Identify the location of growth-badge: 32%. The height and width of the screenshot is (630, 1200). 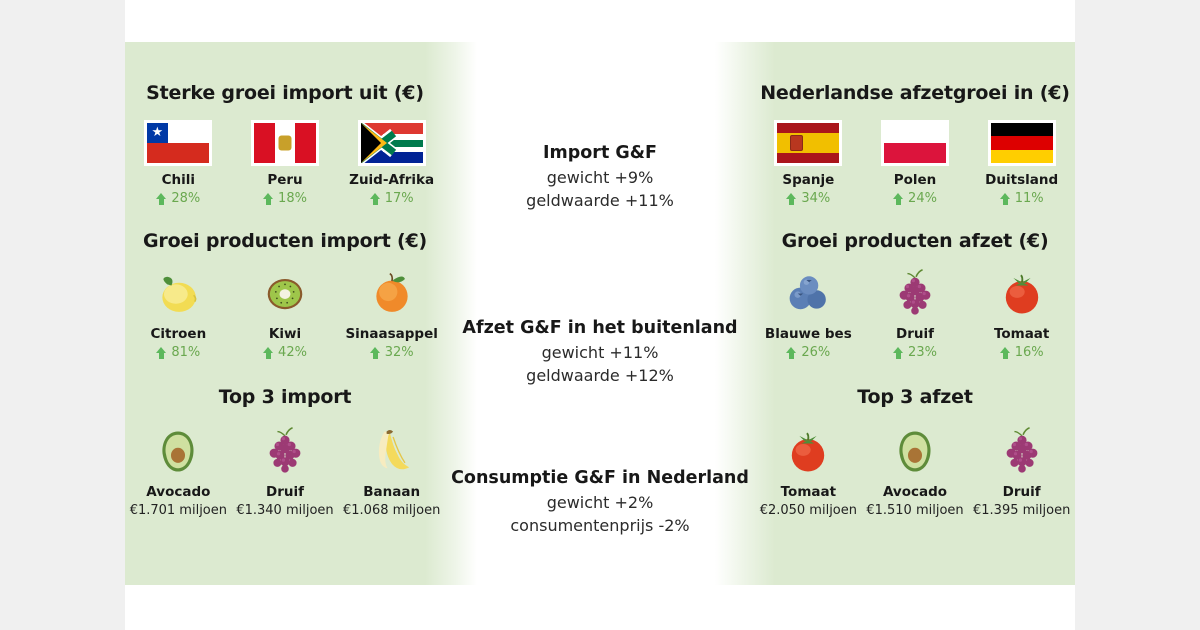
(391, 352).